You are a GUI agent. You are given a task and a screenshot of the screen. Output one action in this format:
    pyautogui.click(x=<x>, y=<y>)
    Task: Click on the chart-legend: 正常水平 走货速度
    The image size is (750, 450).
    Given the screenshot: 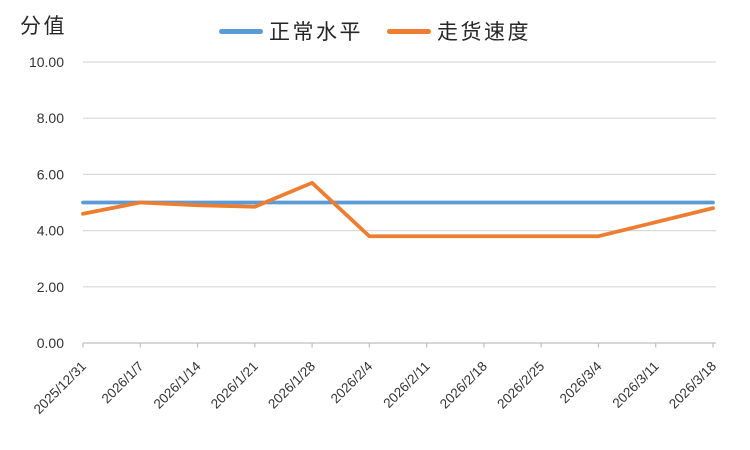 What is the action you would take?
    pyautogui.click(x=375, y=31)
    